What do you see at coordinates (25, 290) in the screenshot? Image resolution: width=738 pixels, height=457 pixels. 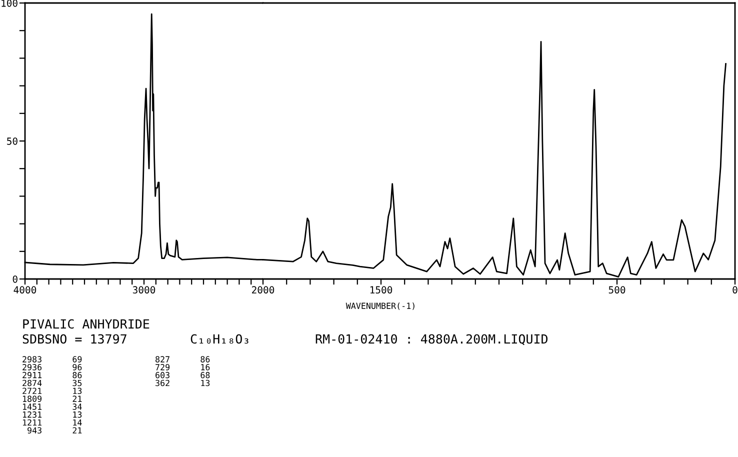 I see `x-tick-label: 4000` at bounding box center [25, 290].